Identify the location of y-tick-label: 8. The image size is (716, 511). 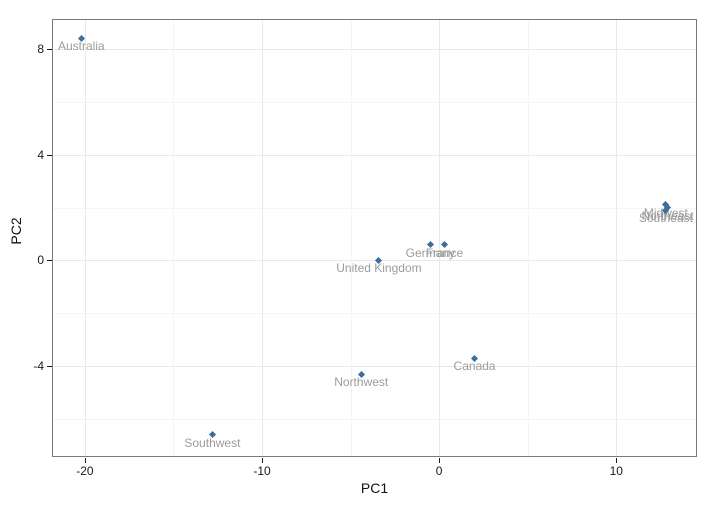
(40, 49).